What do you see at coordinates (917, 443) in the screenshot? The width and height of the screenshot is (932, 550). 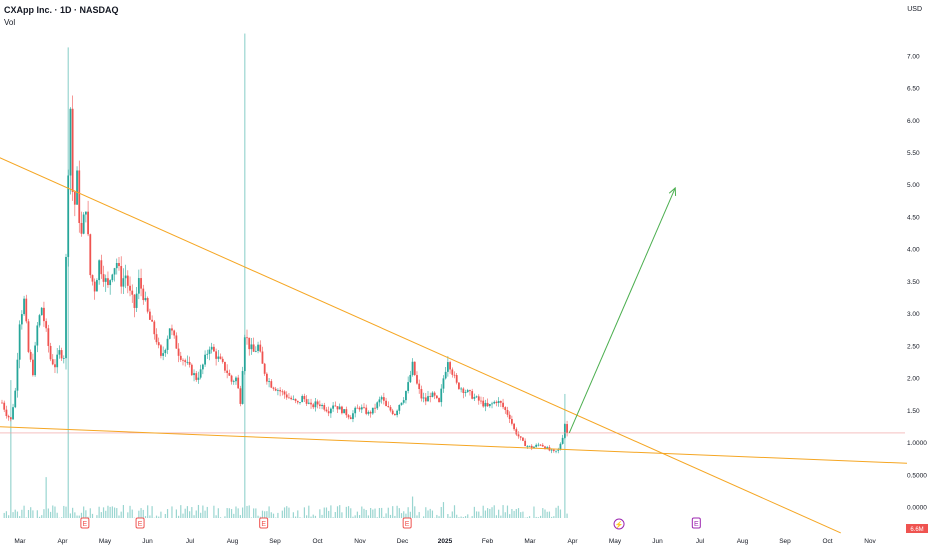 I see `y-tick-label: 1.0000` at bounding box center [917, 443].